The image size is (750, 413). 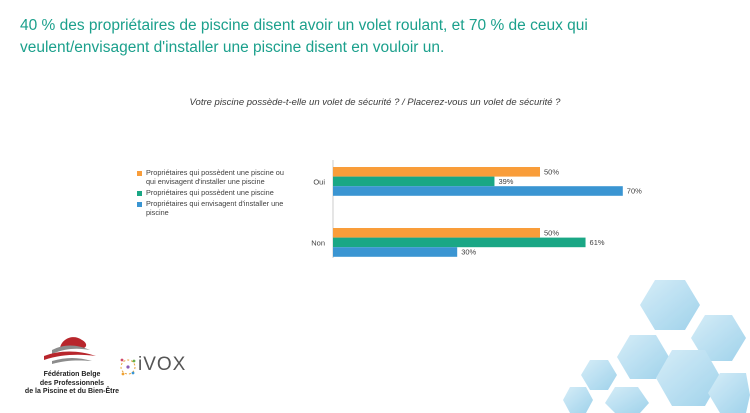 What do you see at coordinates (319, 181) in the screenshot?
I see `category-label-oui: Oui` at bounding box center [319, 181].